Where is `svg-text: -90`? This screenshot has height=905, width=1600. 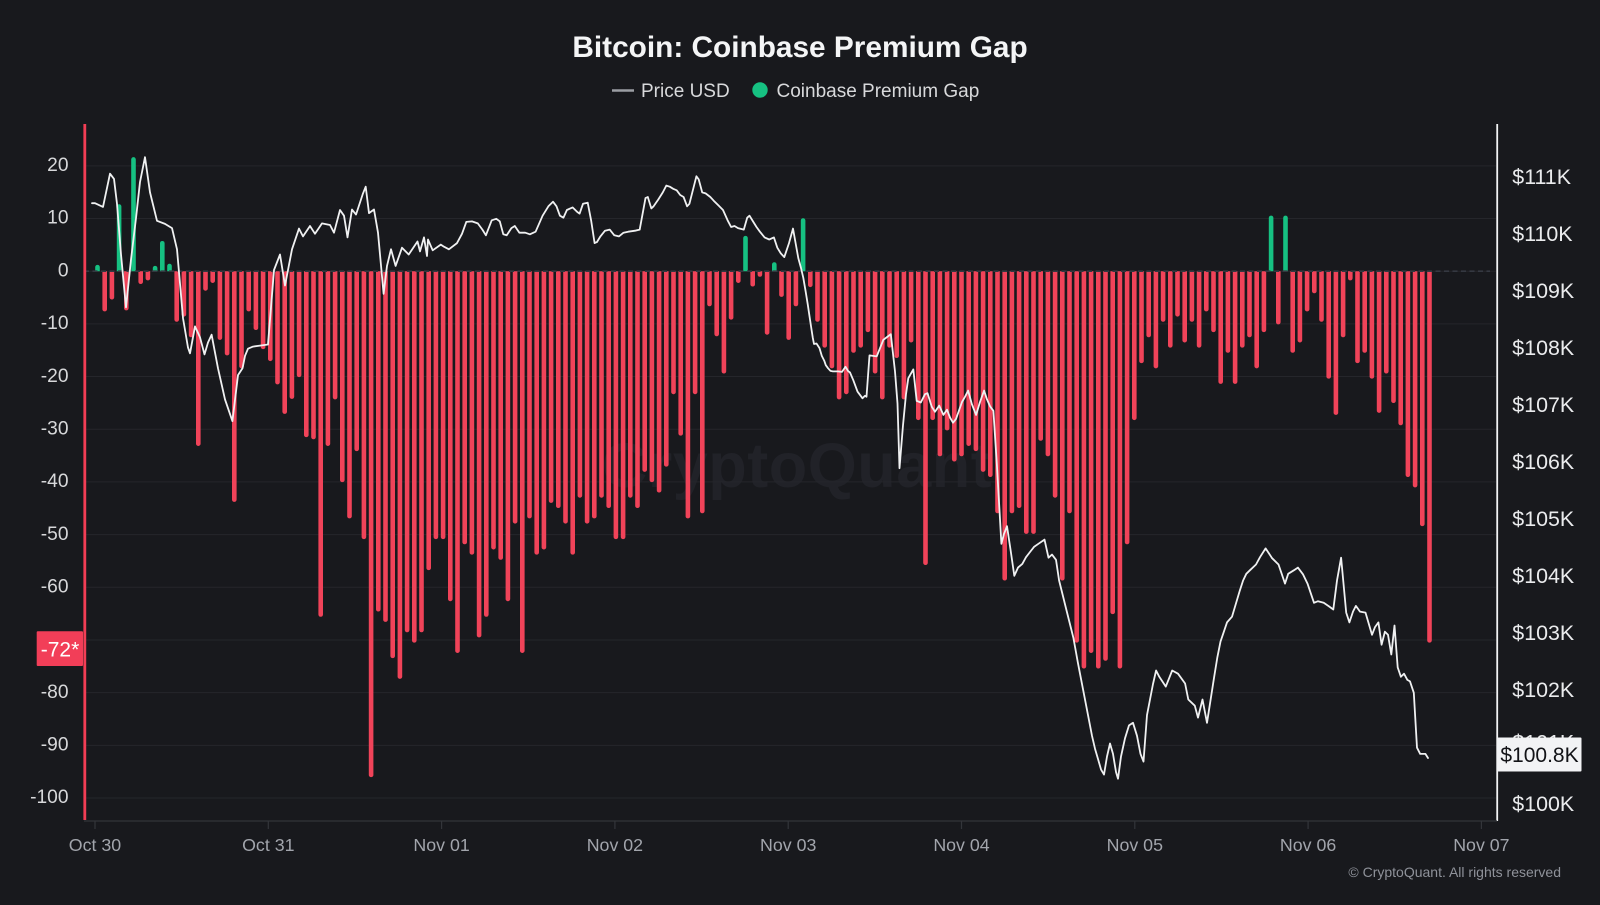
svg-text: -90 is located at coordinates (55, 745).